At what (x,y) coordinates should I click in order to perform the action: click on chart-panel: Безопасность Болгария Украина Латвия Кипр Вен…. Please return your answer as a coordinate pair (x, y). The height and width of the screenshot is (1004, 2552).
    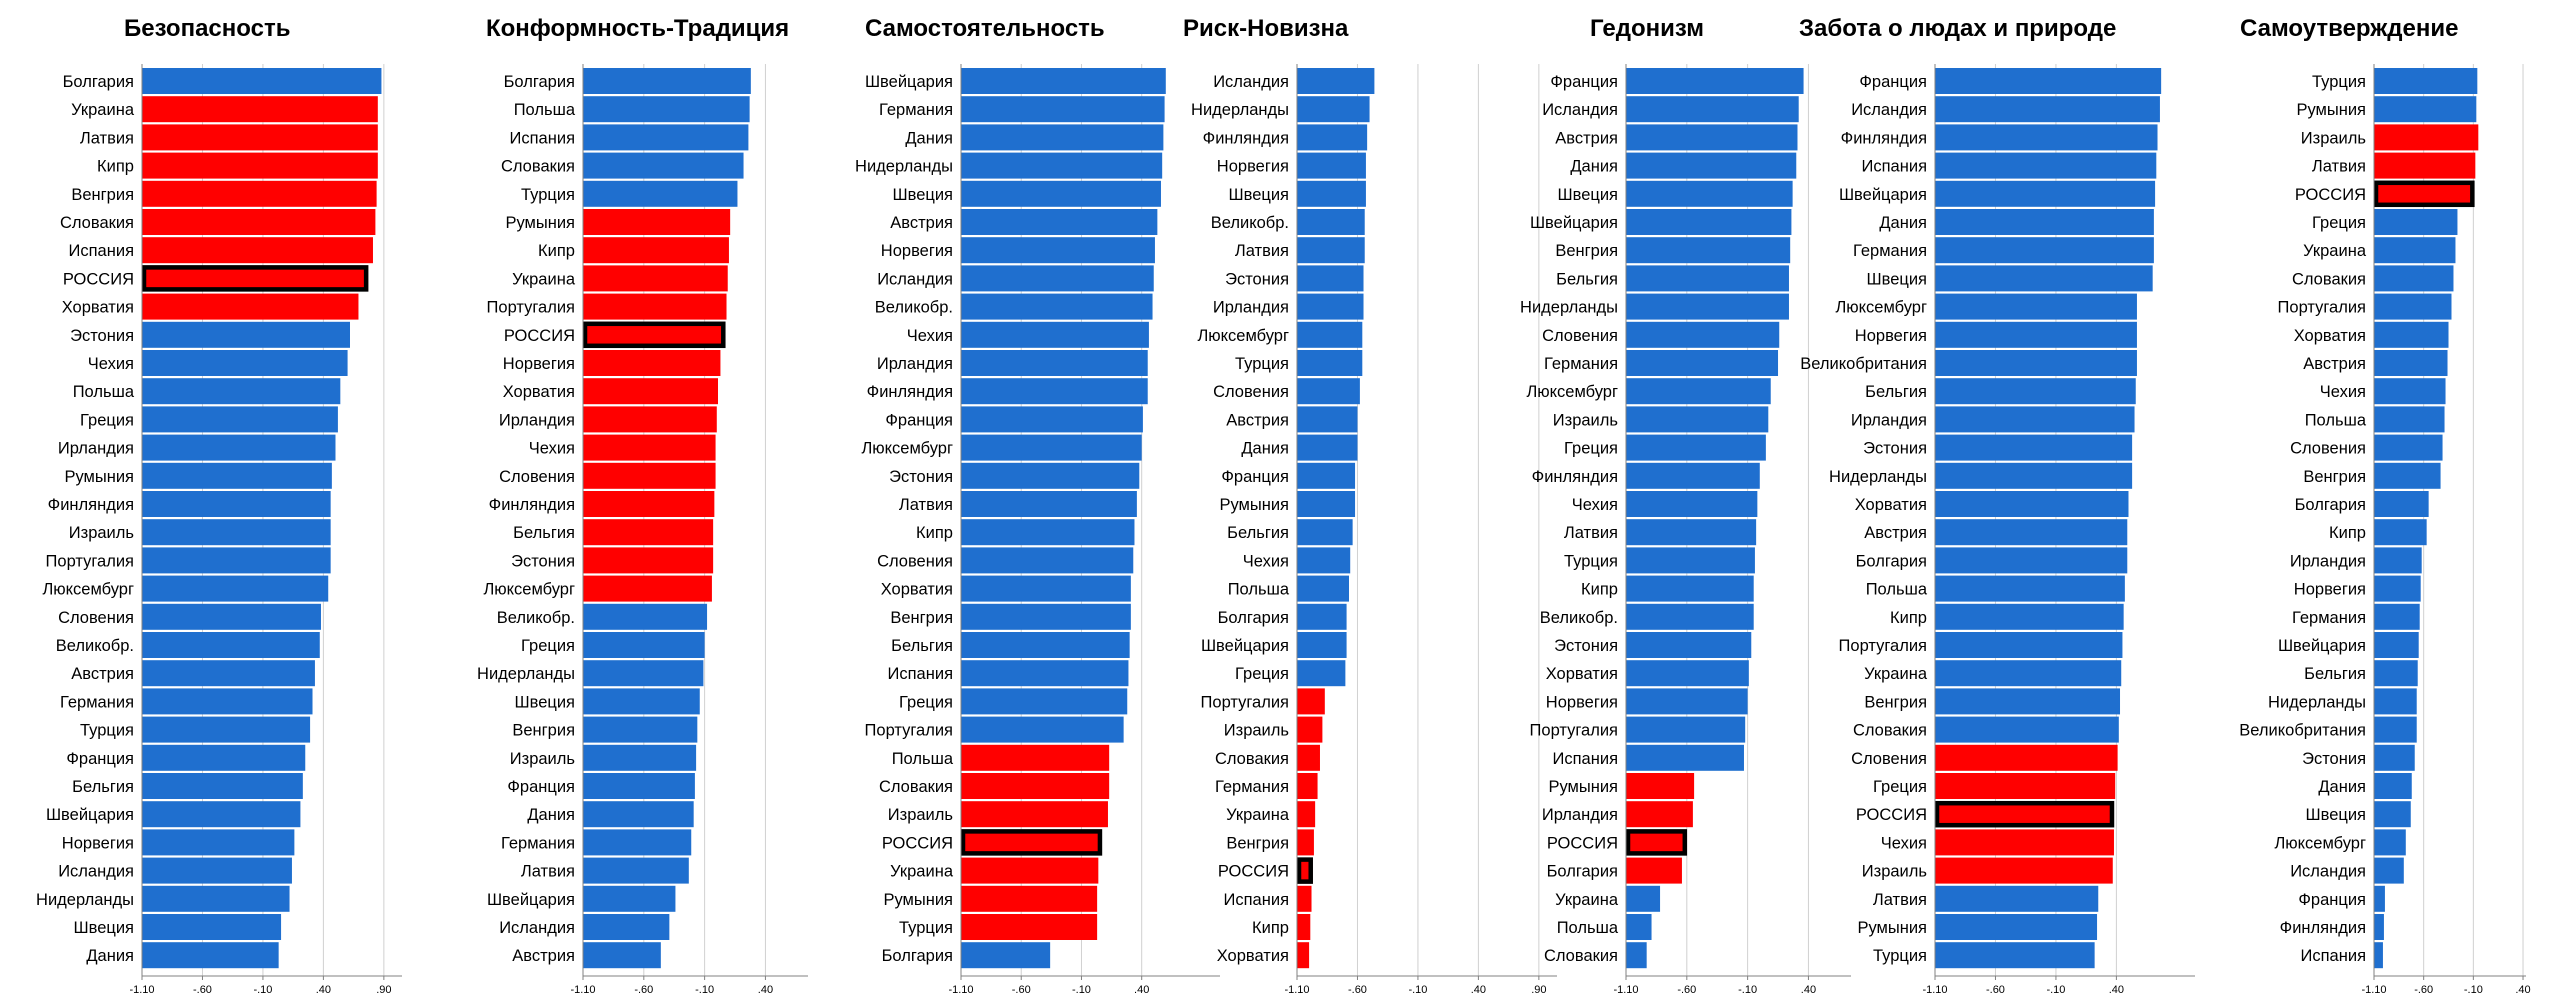
    Looking at the image, I should click on (219, 505).